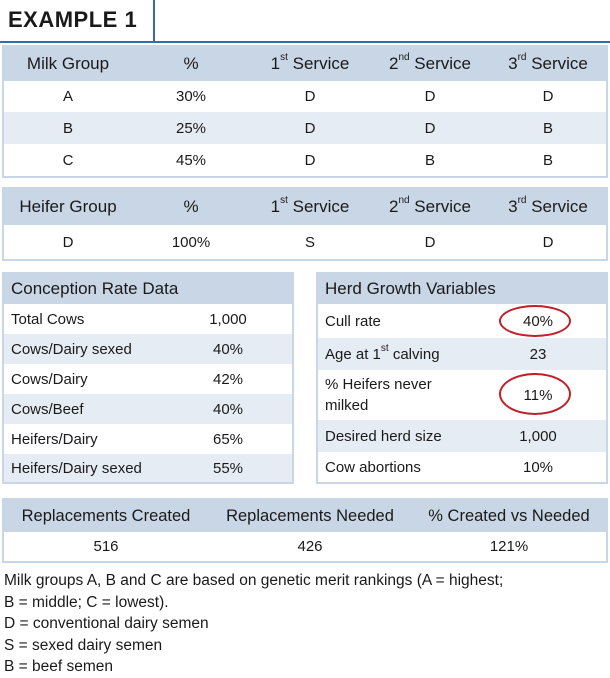 This screenshot has width=610, height=678. I want to click on conception-value: 1,000, so click(228, 319).